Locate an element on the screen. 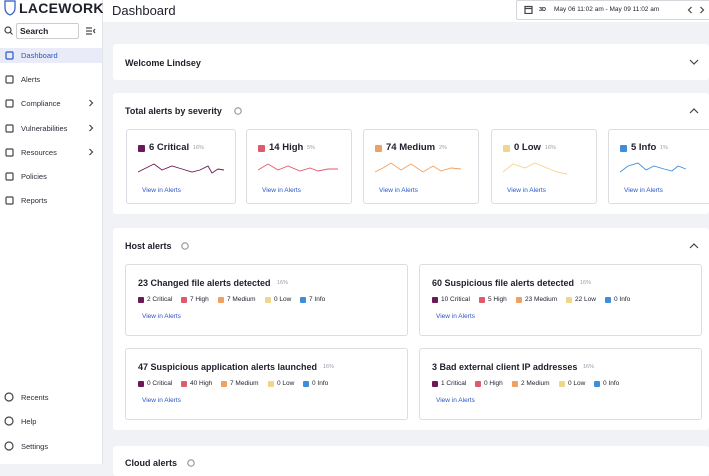 The width and height of the screenshot is (709, 476). cloud-title: Cloud alerts is located at coordinates (151, 463).